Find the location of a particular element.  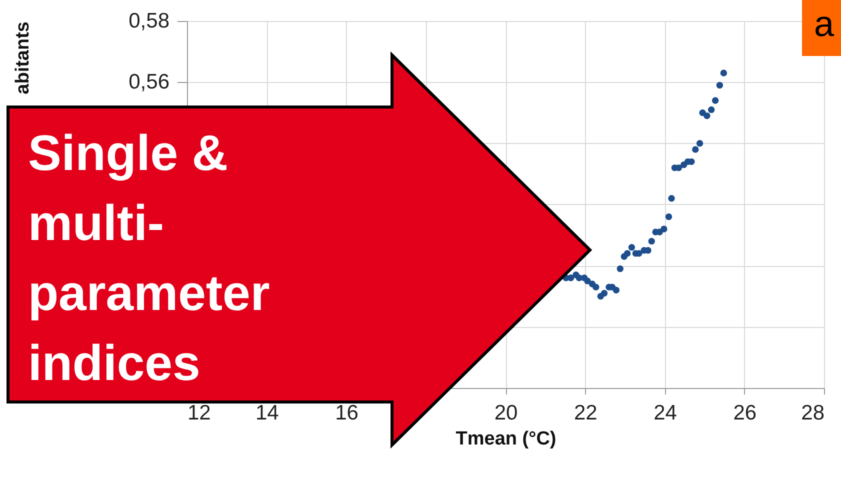

x-tick-label: 24 is located at coordinates (666, 413).